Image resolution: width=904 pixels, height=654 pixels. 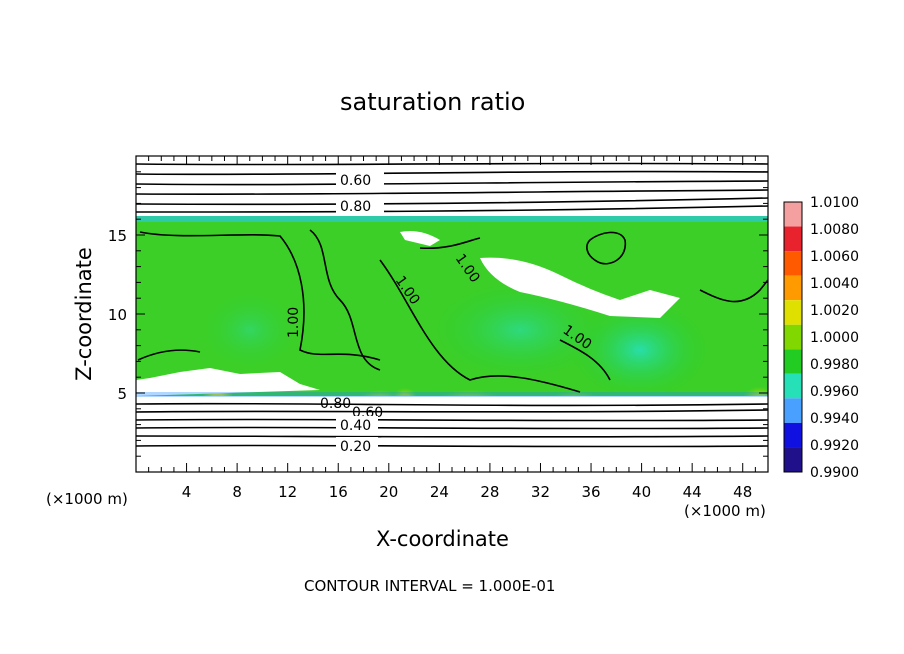 I want to click on y-tick-label: 10, so click(x=117, y=315).